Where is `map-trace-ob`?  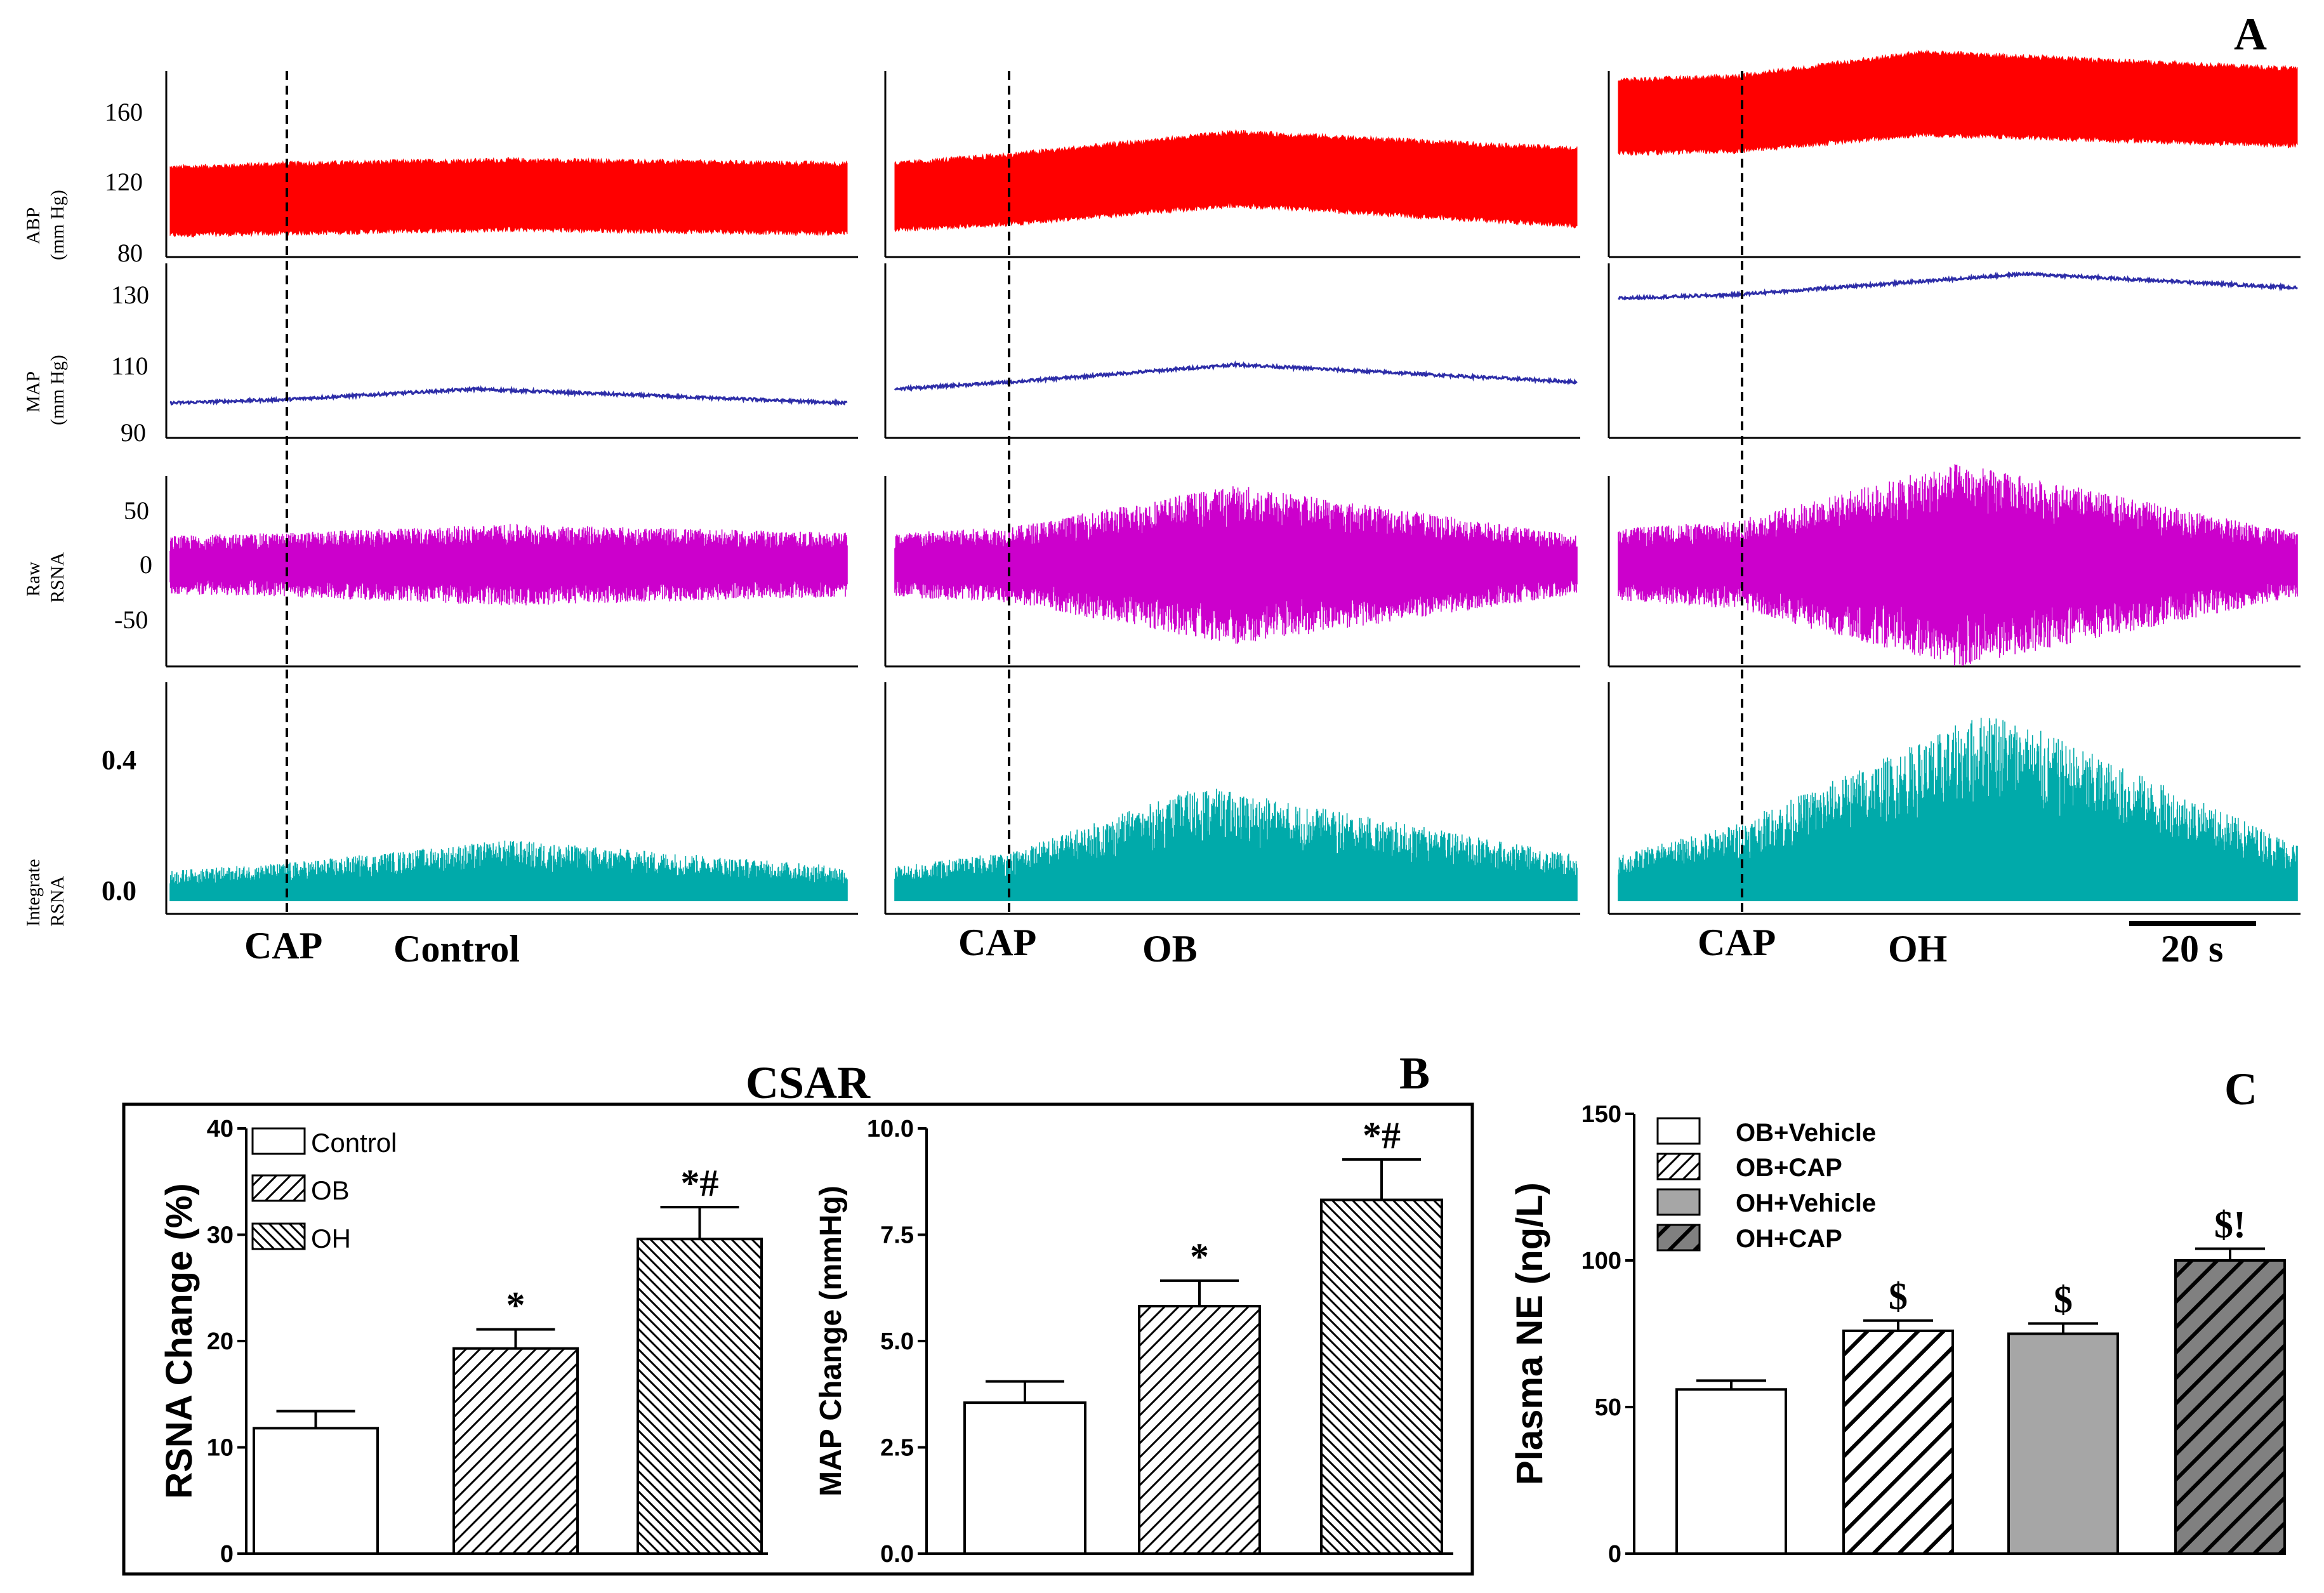 map-trace-ob is located at coordinates (1236, 376).